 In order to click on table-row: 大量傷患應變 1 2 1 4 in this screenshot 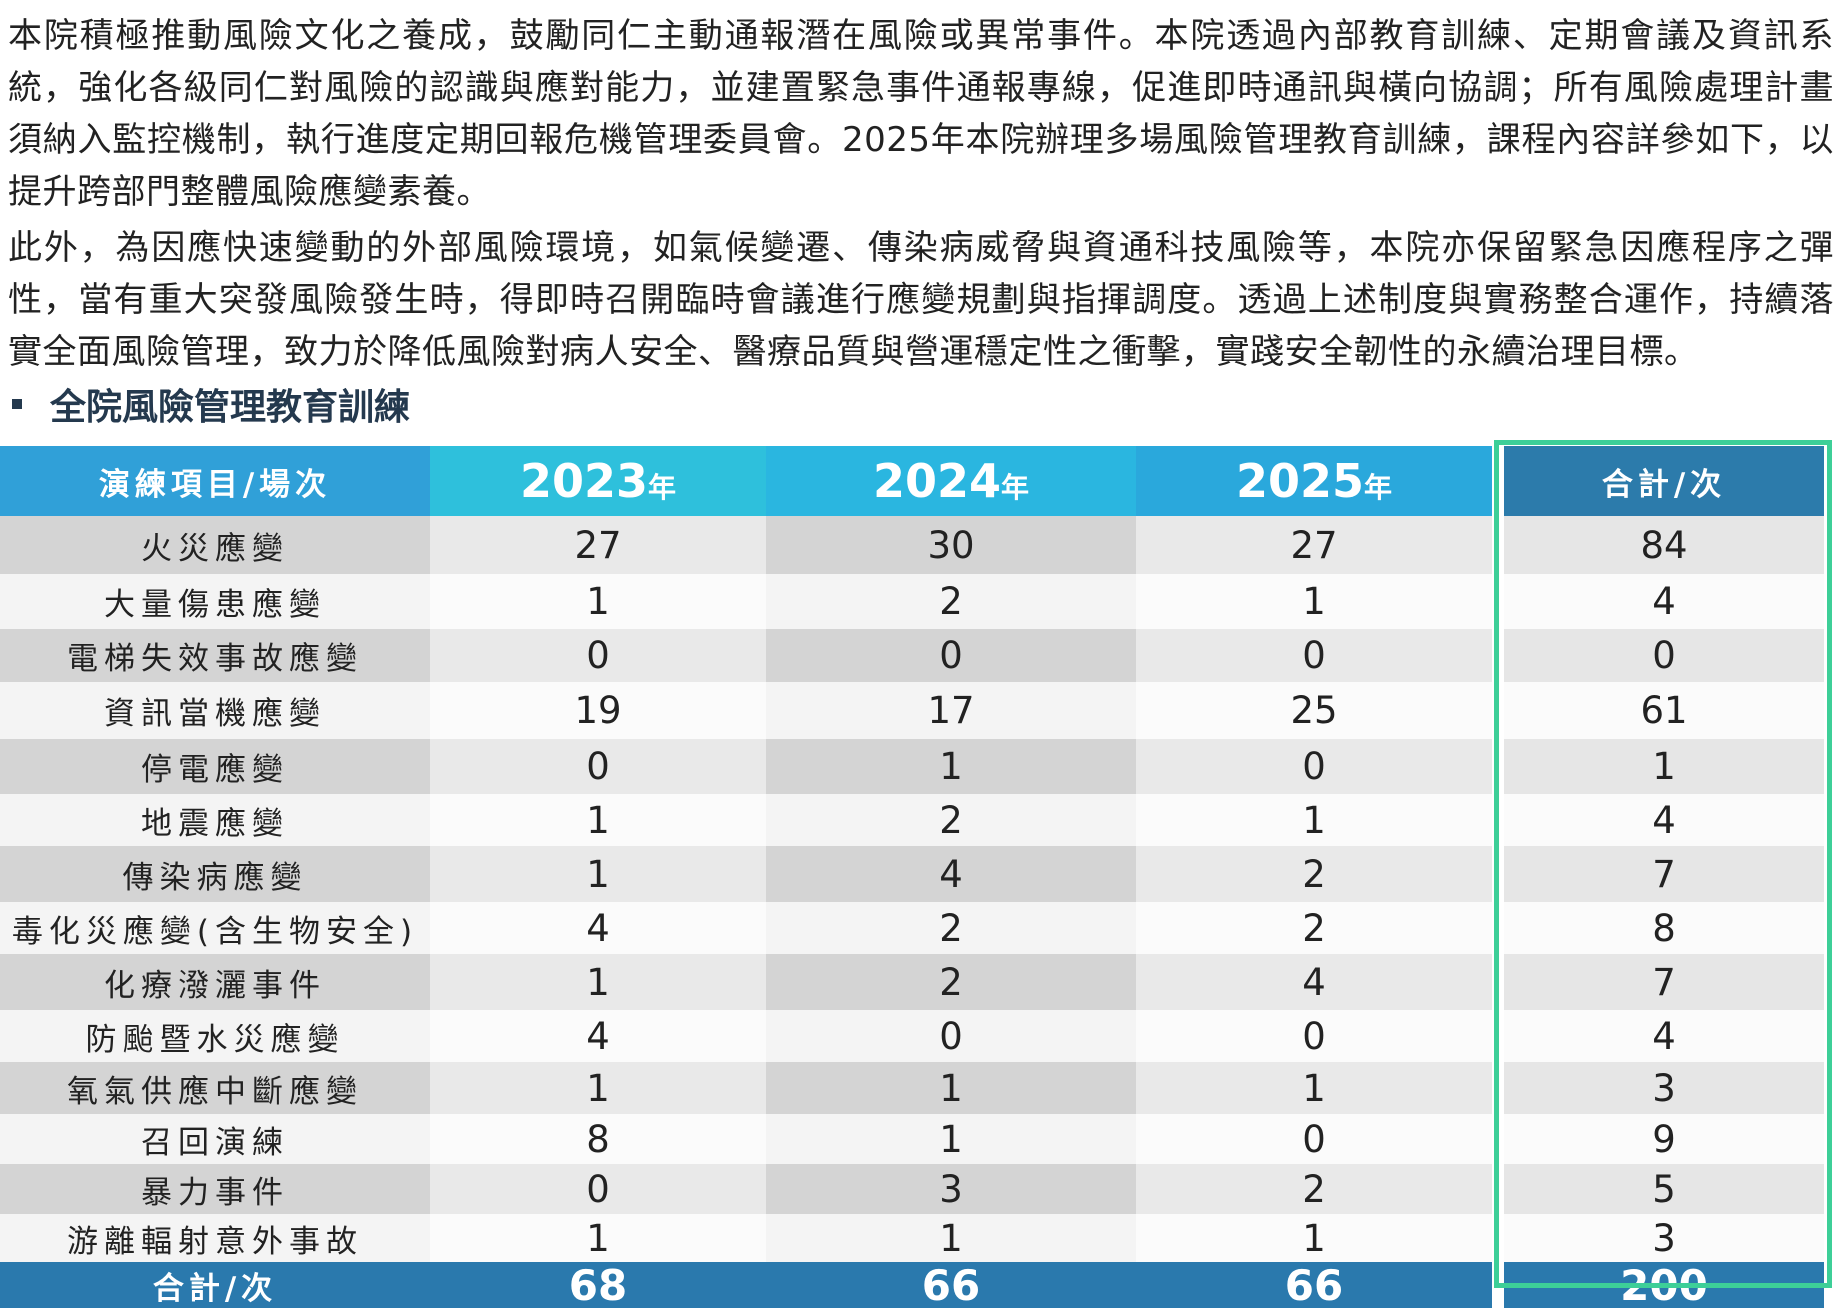, I will do `click(912, 601)`.